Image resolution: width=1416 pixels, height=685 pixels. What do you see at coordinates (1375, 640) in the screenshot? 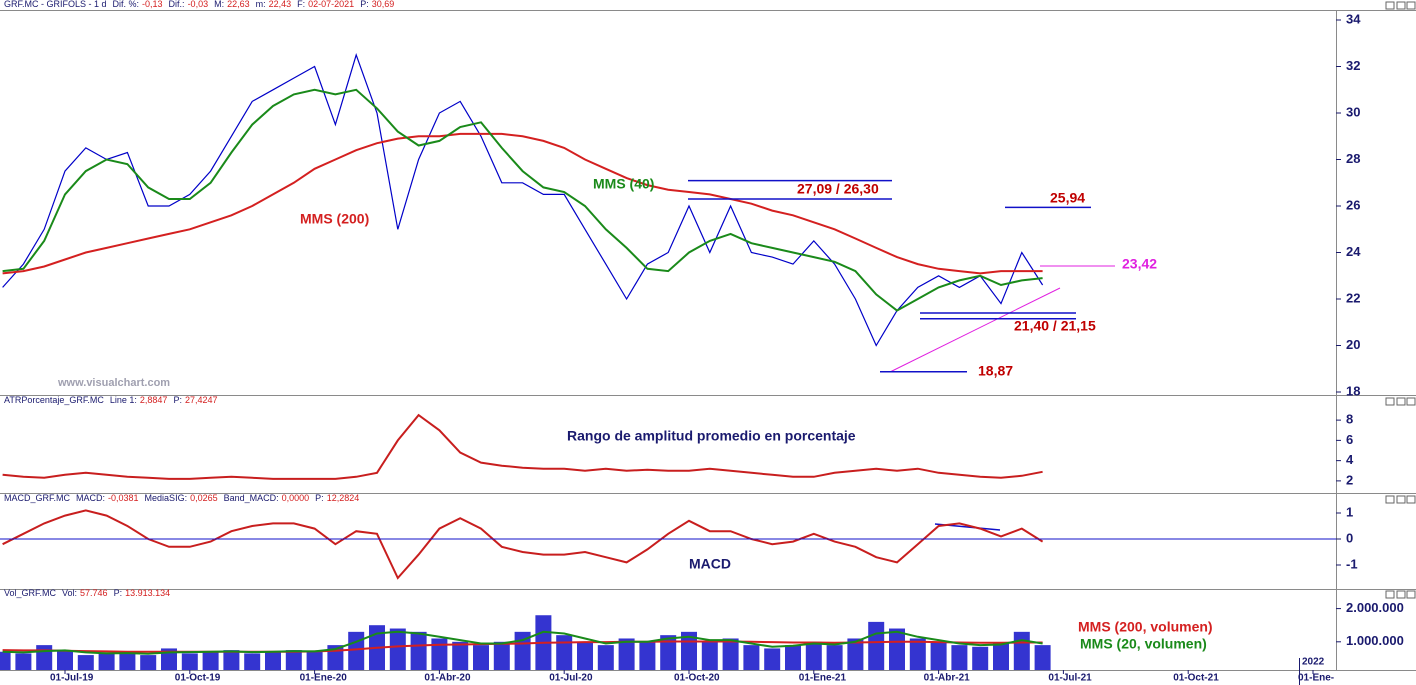
I see `y-tick-label: 1.000.000` at bounding box center [1375, 640].